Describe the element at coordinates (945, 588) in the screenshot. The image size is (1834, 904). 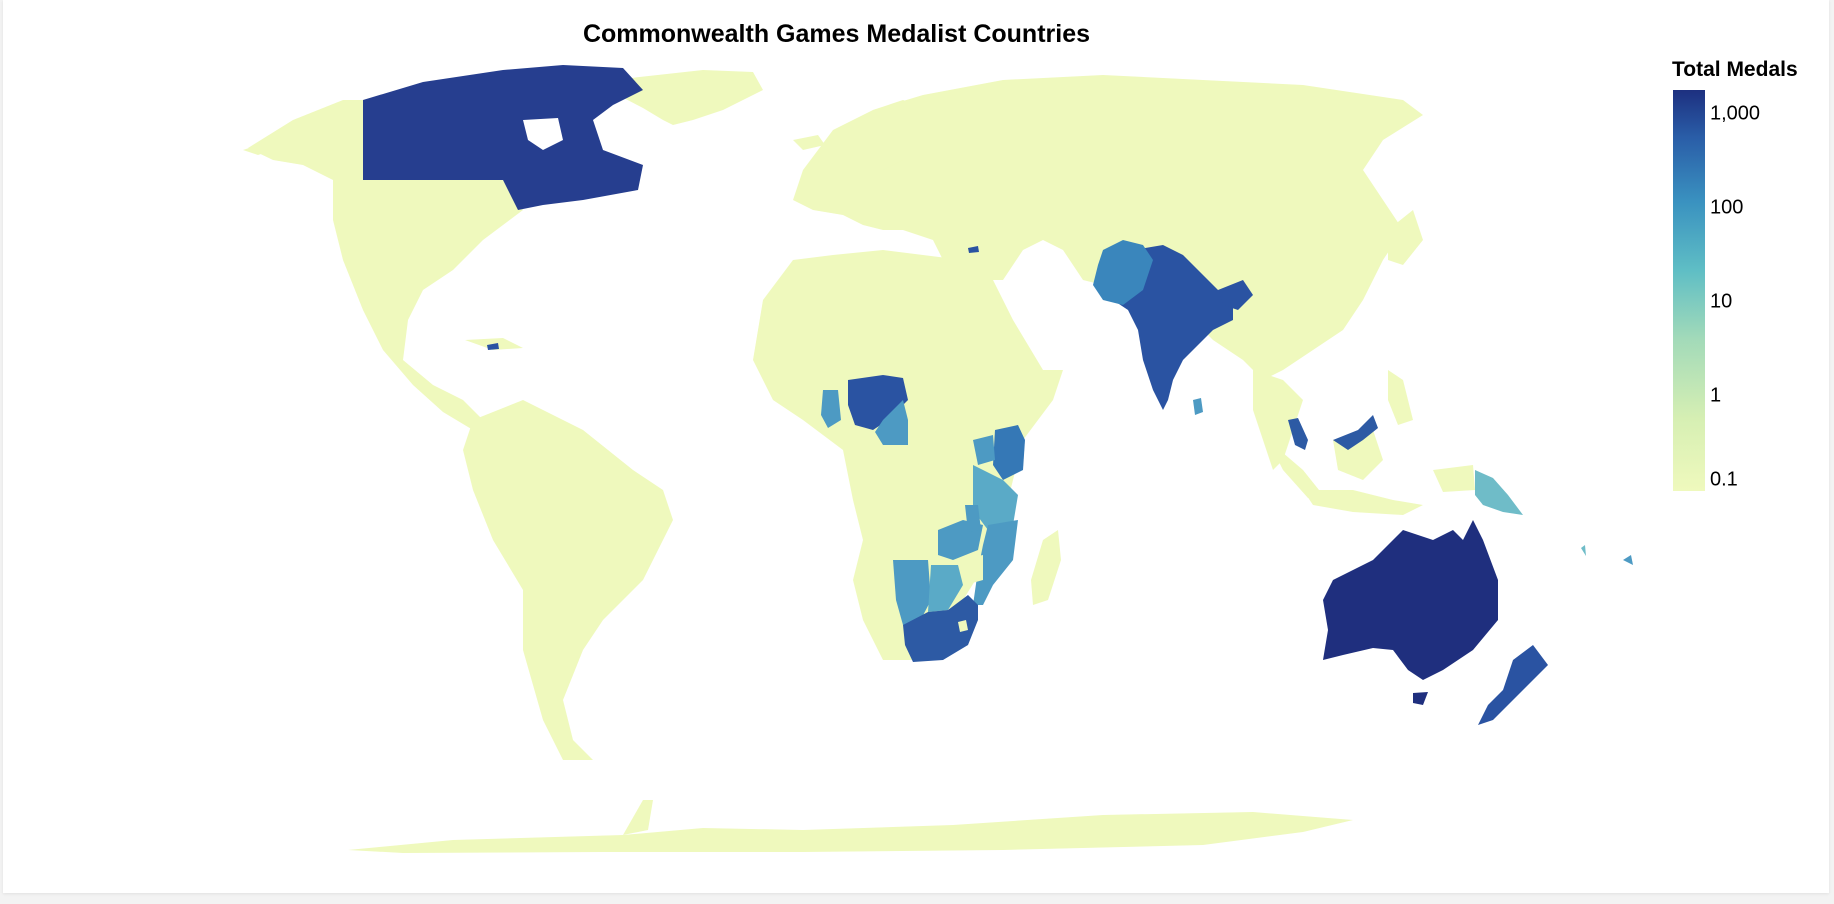
I see `country-botswana` at that location.